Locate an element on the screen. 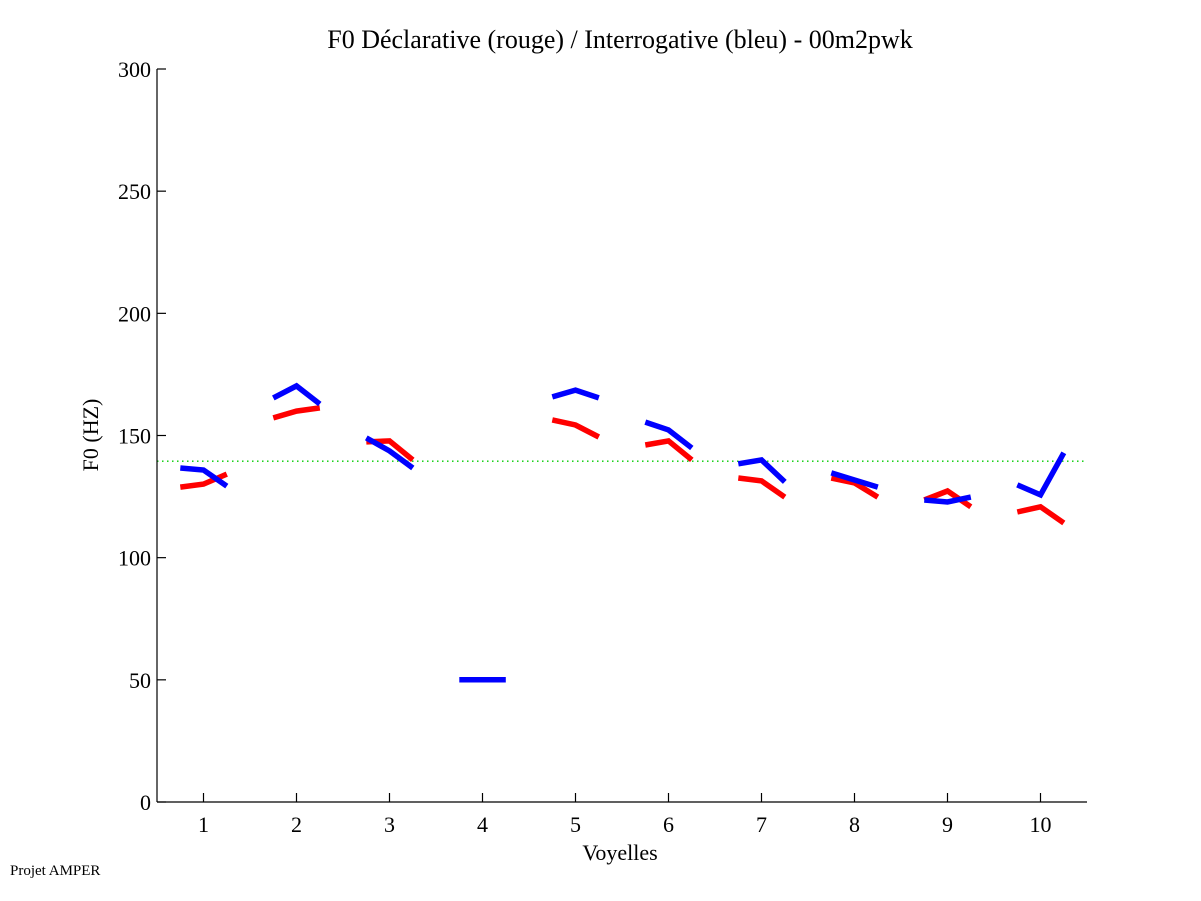 This screenshot has height=901, width=1201. y-tick-label: 250 is located at coordinates (134, 191).